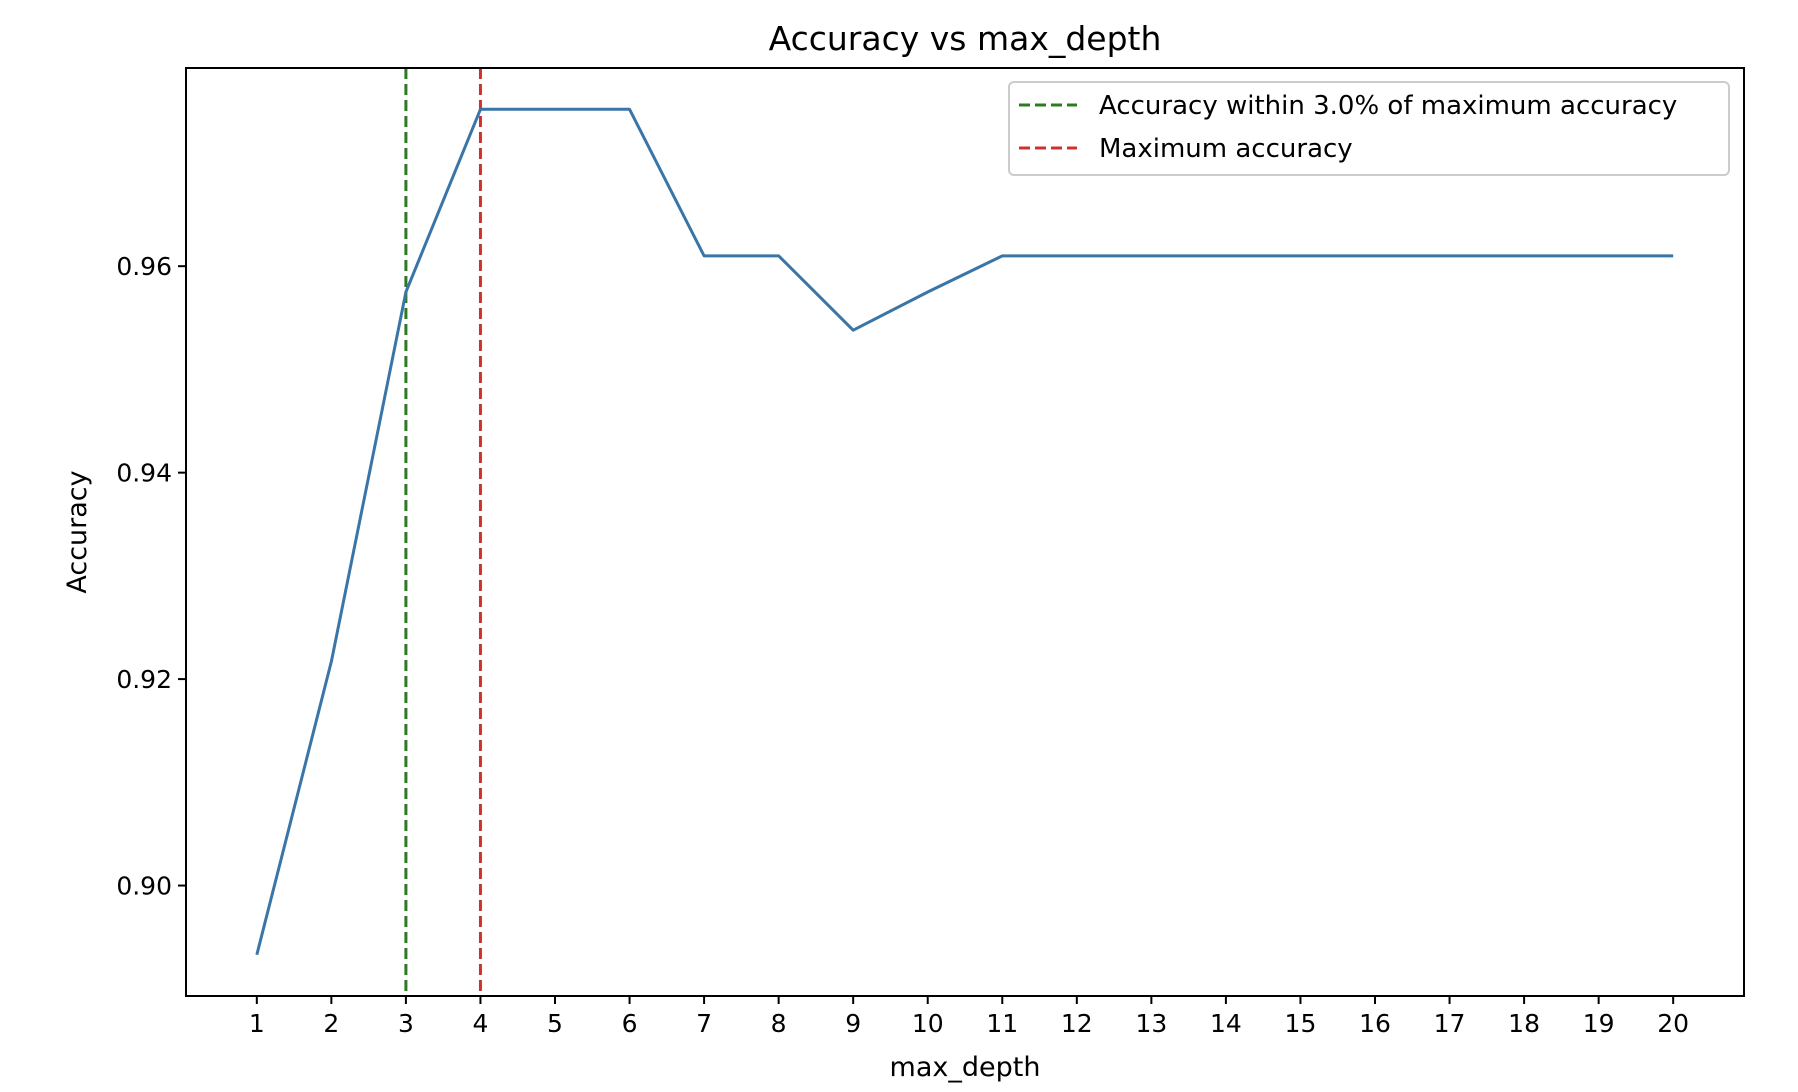 The height and width of the screenshot is (1092, 1798). Describe the element at coordinates (1375, 1023) in the screenshot. I see `x-tick-label: 16` at that location.